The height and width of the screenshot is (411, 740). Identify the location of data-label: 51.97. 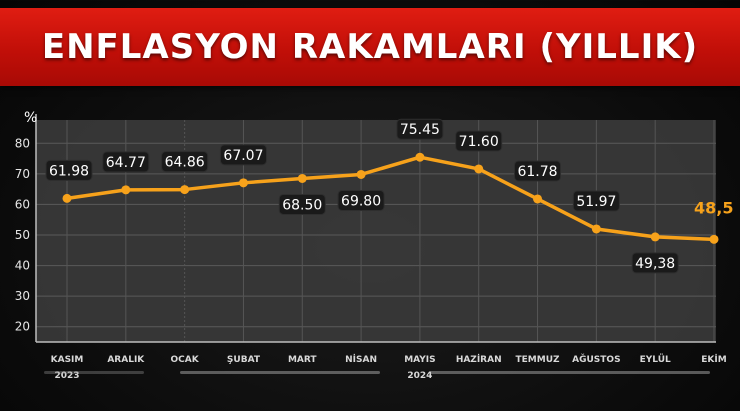
(596, 202).